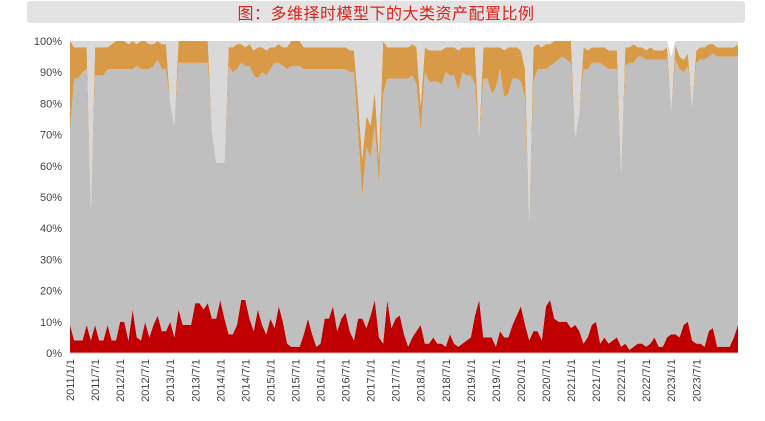  I want to click on y-tick-label: 90%, so click(51, 73).